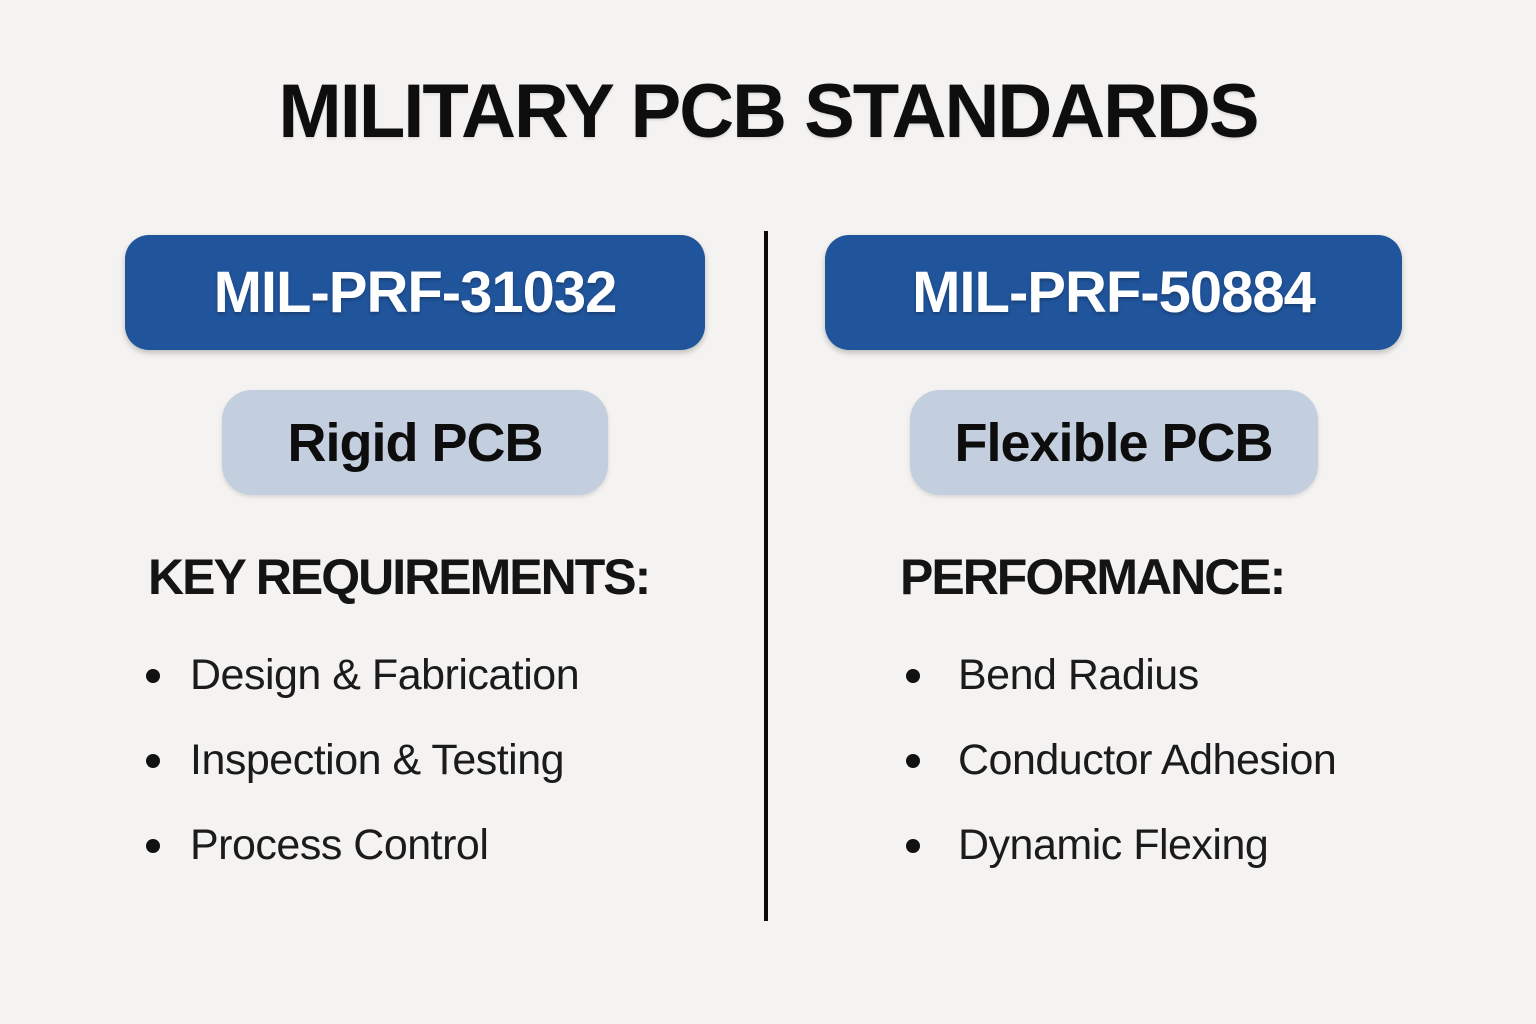 The height and width of the screenshot is (1024, 1536). I want to click on list-item: Design & Fabrication, so click(415, 675).